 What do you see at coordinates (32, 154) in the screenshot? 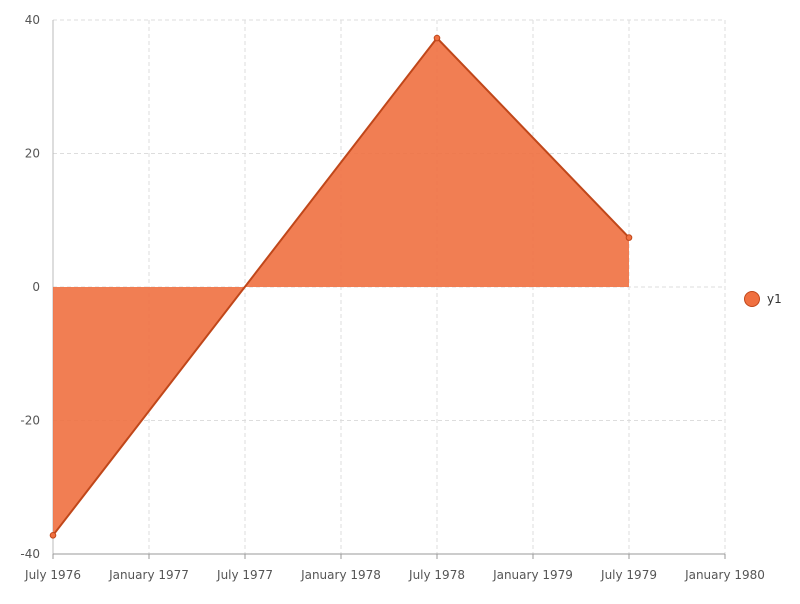
I see `y-tick-label: 20` at bounding box center [32, 154].